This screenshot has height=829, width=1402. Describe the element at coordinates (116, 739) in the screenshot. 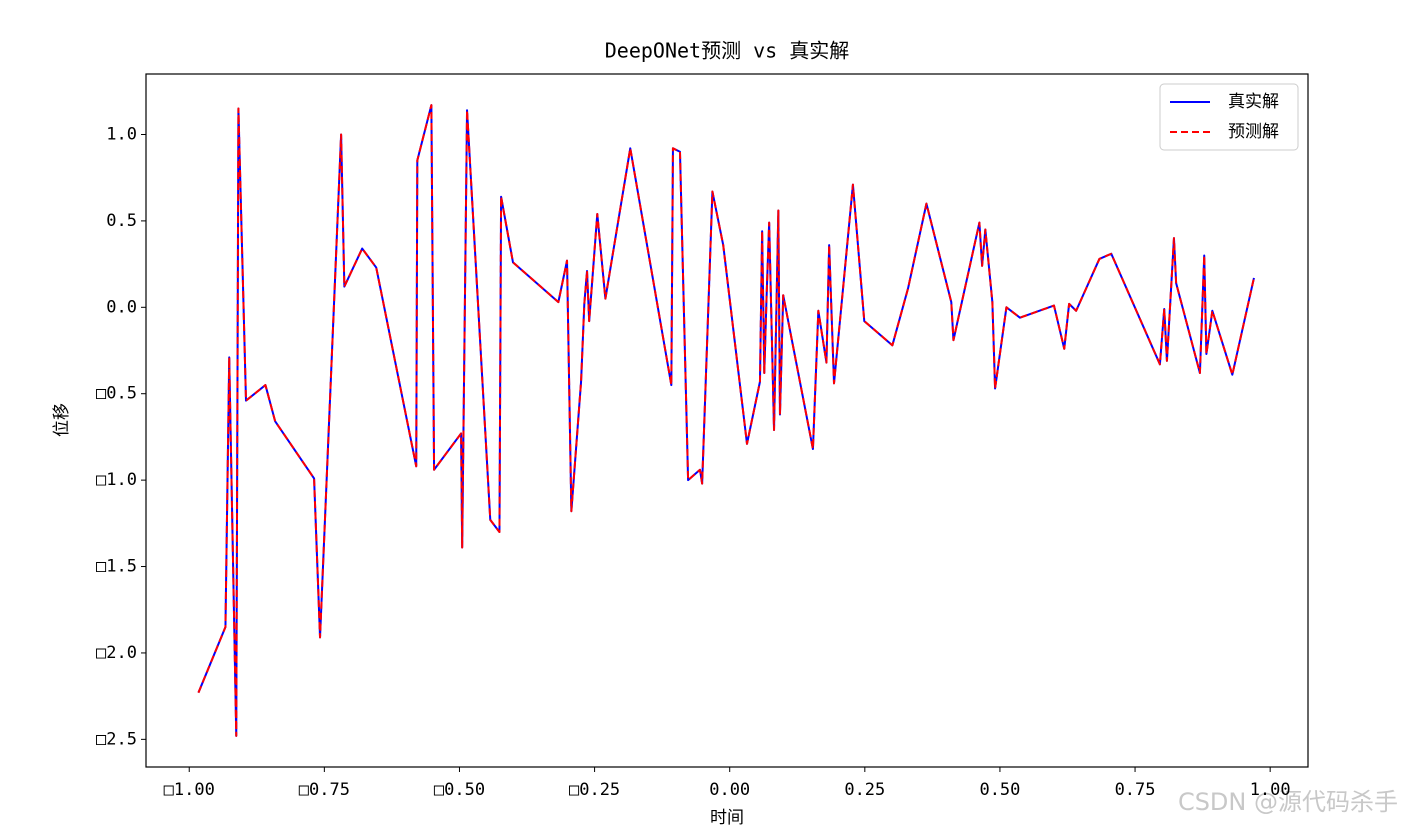

I see `y-tick-label: □2.5` at that location.